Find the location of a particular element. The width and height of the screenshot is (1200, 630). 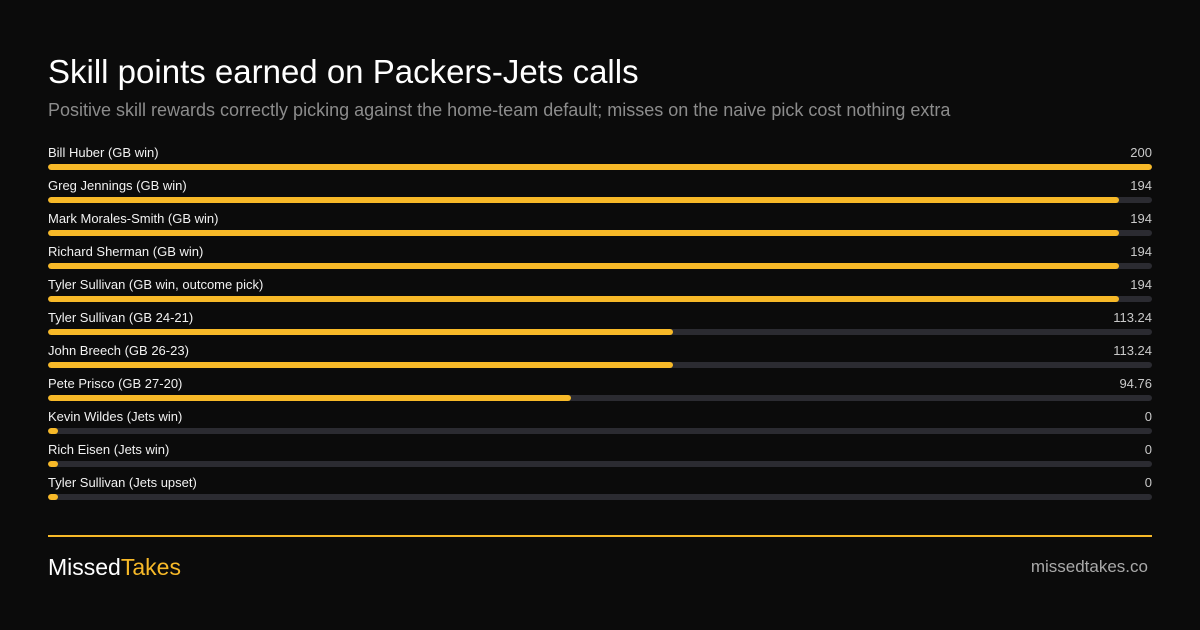

bar-label: Tyler Sullivan (Jets upset) is located at coordinates (122, 482).